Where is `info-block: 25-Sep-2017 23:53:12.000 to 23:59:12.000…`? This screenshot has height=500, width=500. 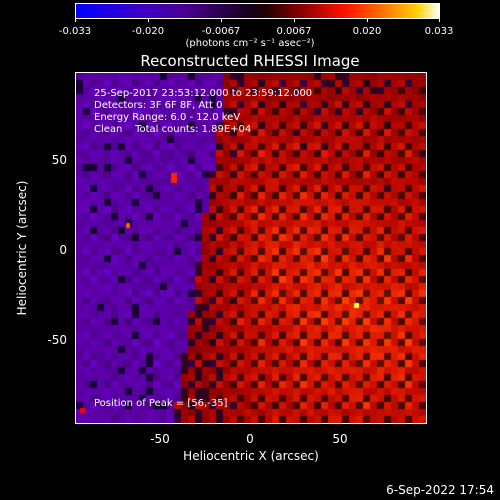
info-block: 25-Sep-2017 23:53:12.000 to 23:59:12.000… is located at coordinates (203, 112).